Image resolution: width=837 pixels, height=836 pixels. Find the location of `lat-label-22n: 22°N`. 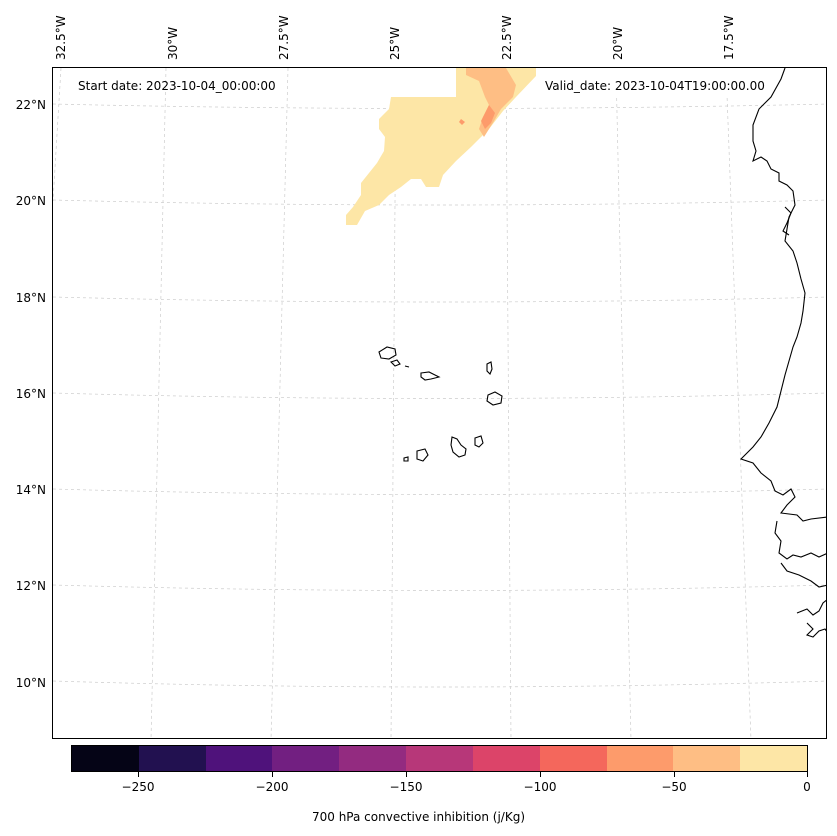

lat-label-22n: 22°N is located at coordinates (30, 105).